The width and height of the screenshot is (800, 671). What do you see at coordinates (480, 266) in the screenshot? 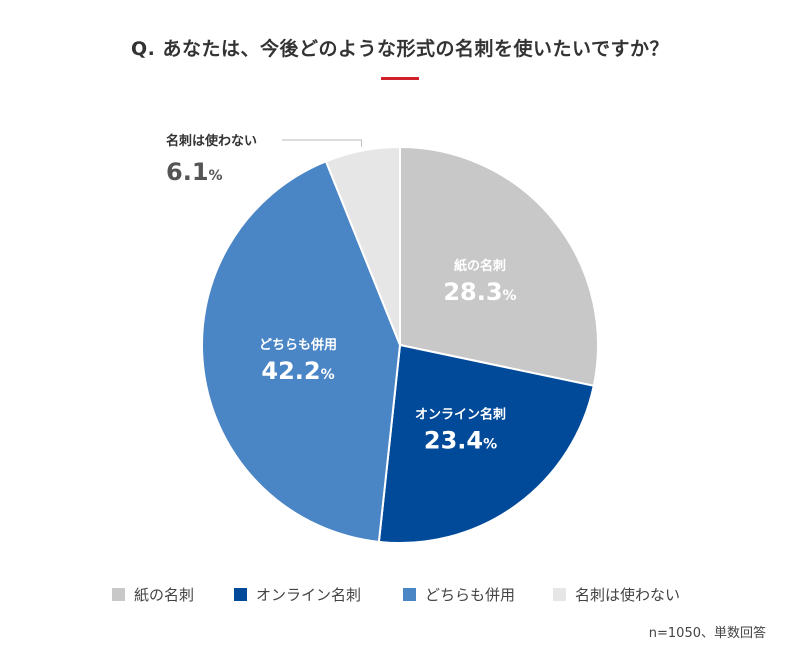
I see `slice-label-paper: 紙の名刺` at bounding box center [480, 266].